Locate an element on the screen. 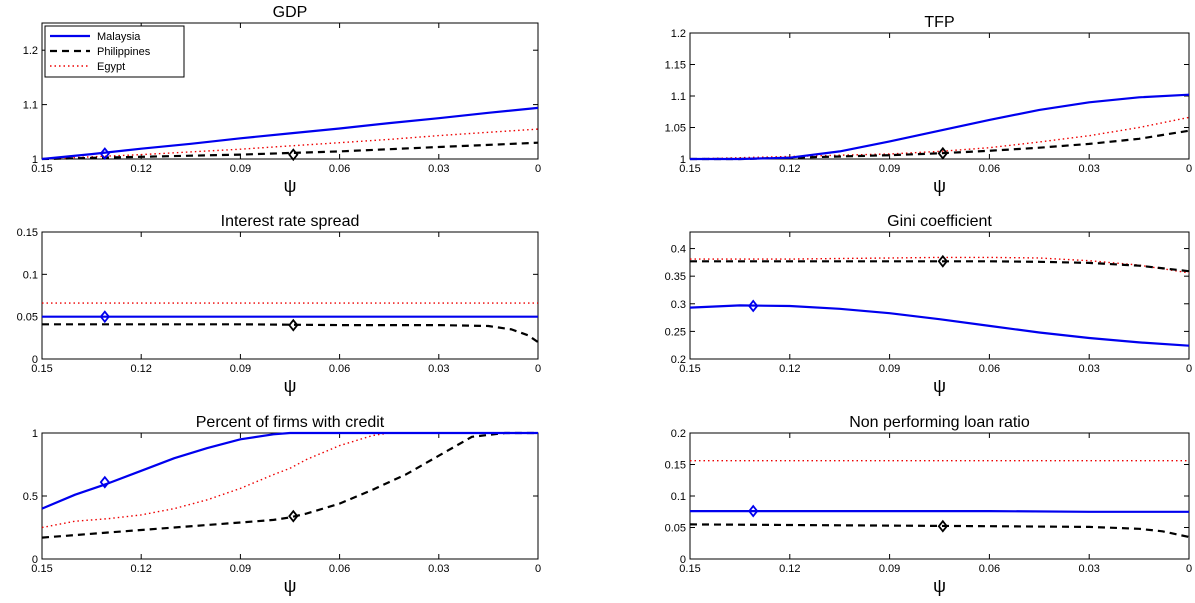 This screenshot has height=603, width=1195. y-tick-label: 0.25 is located at coordinates (675, 332).